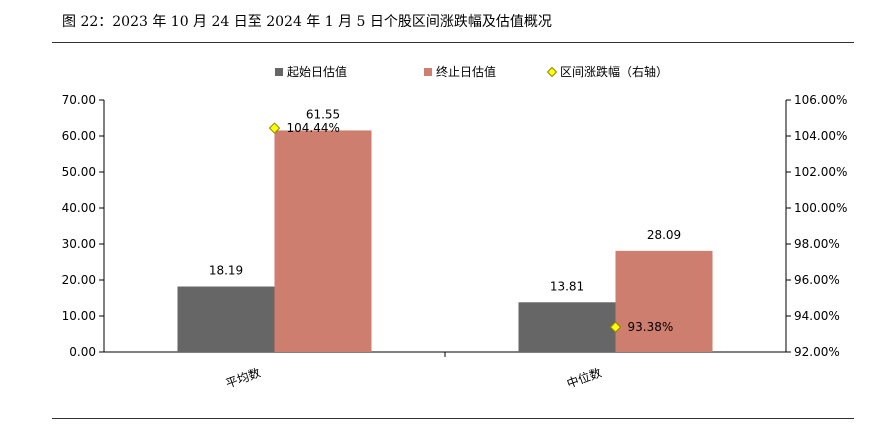  What do you see at coordinates (651, 327) in the screenshot?
I see `marker-value-label: 93.38%` at bounding box center [651, 327].